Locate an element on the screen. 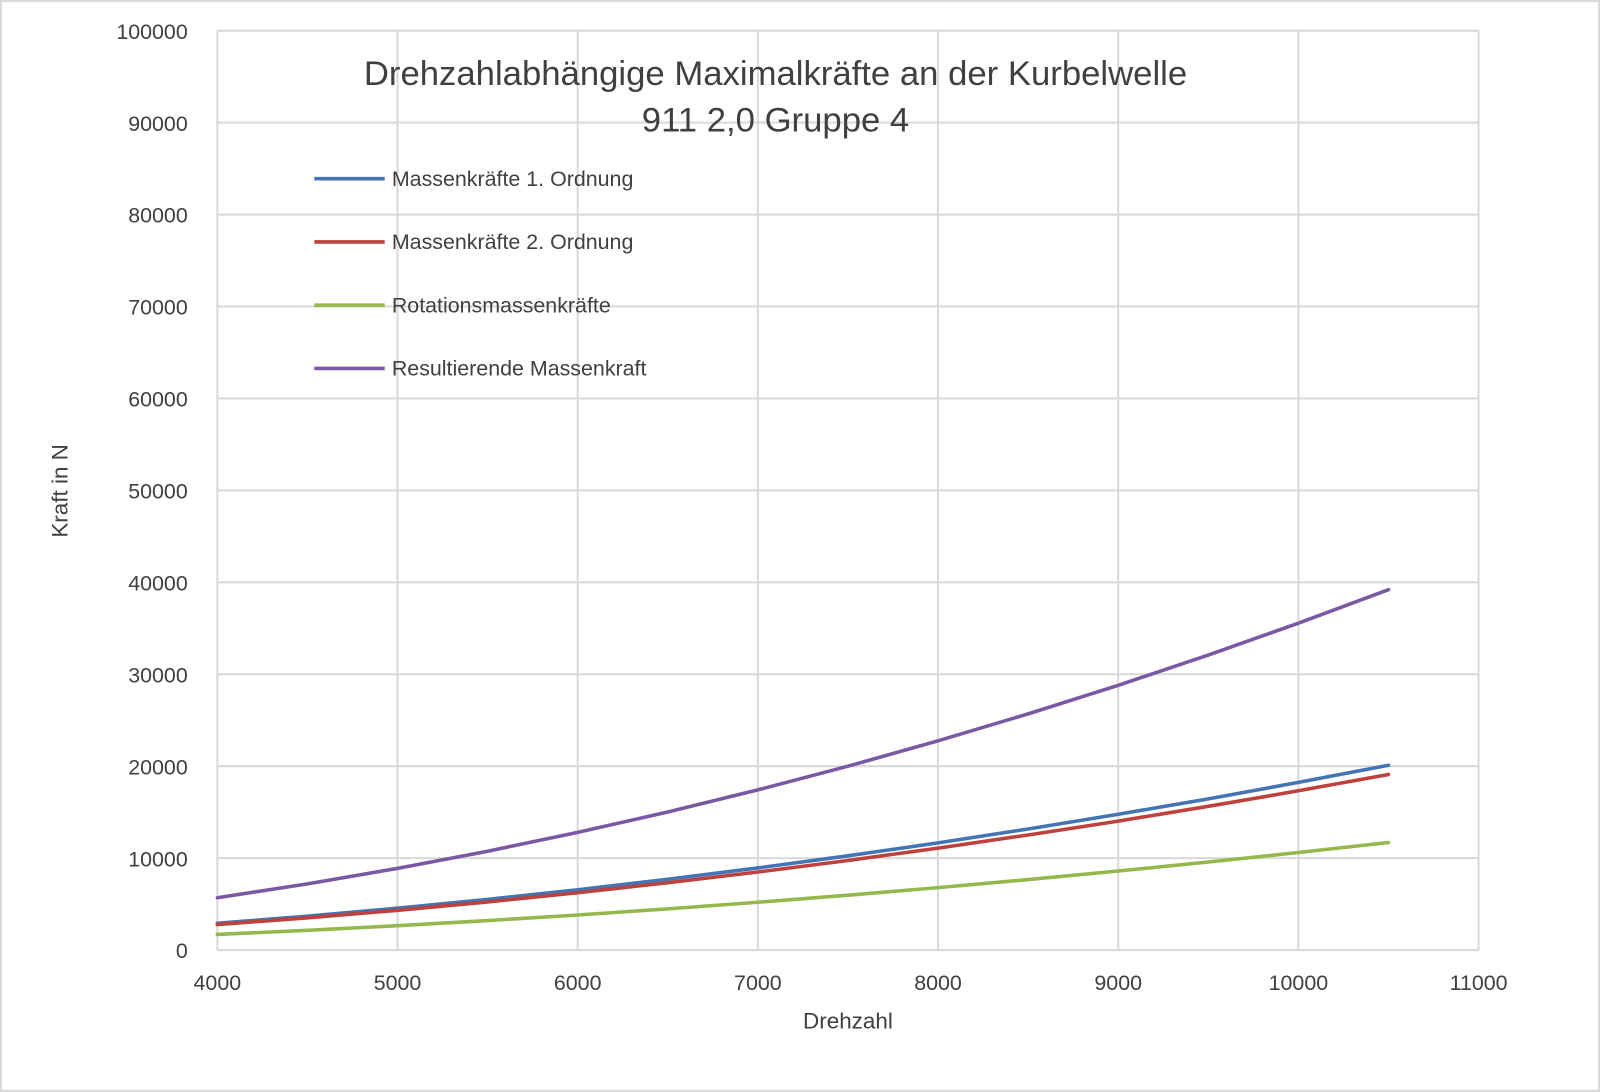 The height and width of the screenshot is (1092, 1600). y-tick-label: 10000 is located at coordinates (158, 859).